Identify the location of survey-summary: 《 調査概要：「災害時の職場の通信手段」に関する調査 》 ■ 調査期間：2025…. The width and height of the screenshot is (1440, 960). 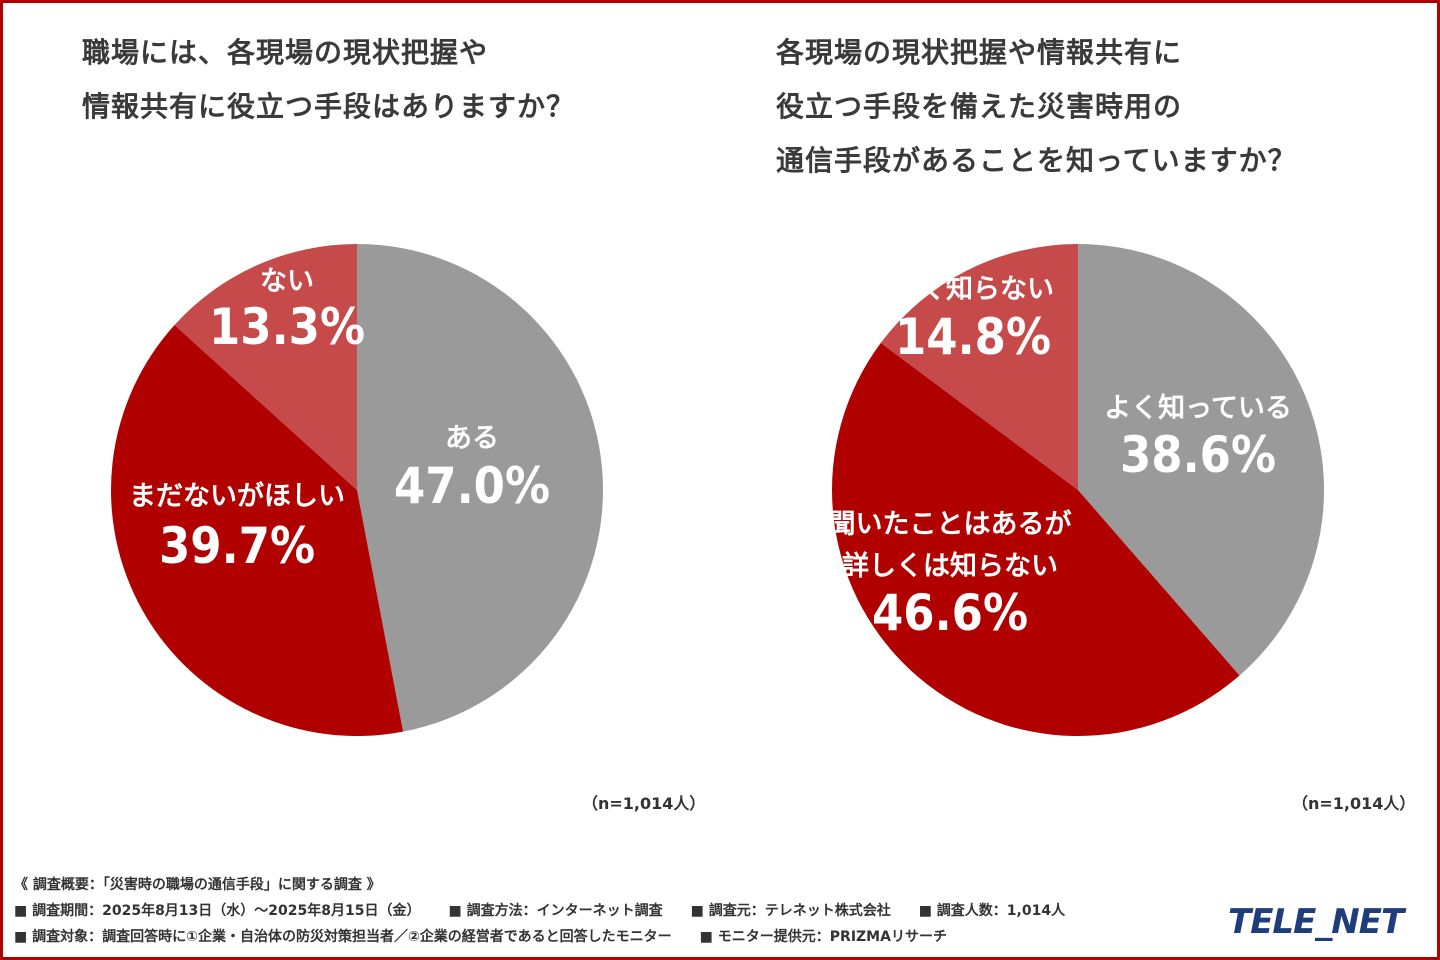
(553, 911).